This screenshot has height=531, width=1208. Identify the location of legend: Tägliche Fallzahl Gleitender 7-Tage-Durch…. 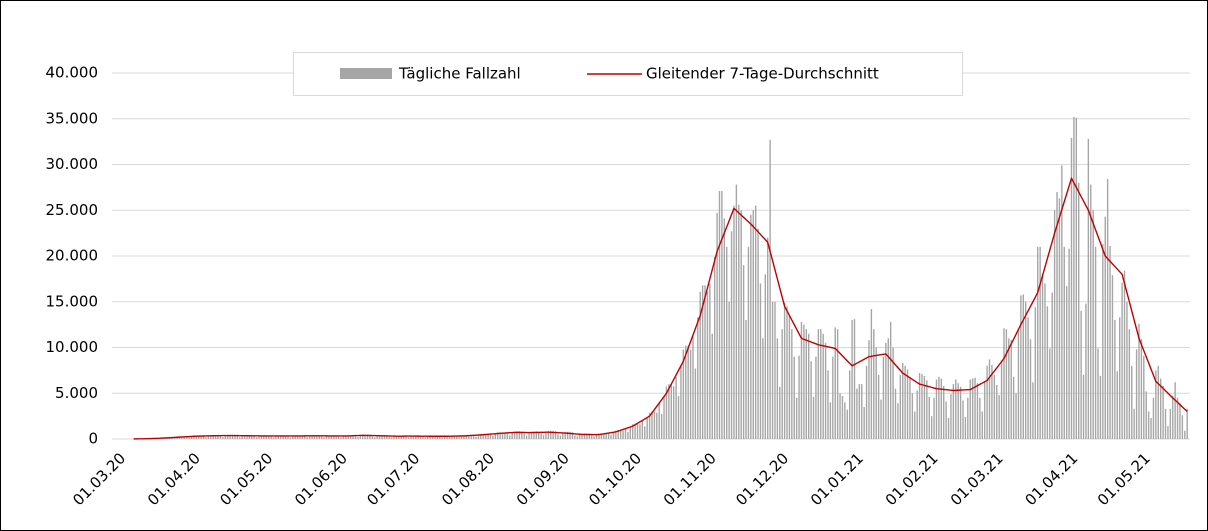
(628, 74).